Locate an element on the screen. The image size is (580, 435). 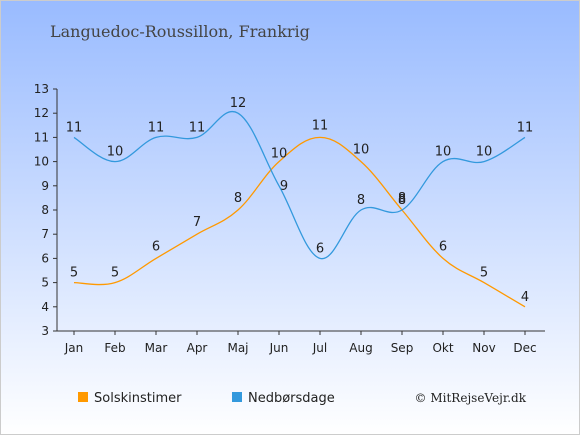
y-tick-label: 6 is located at coordinates (45, 258).